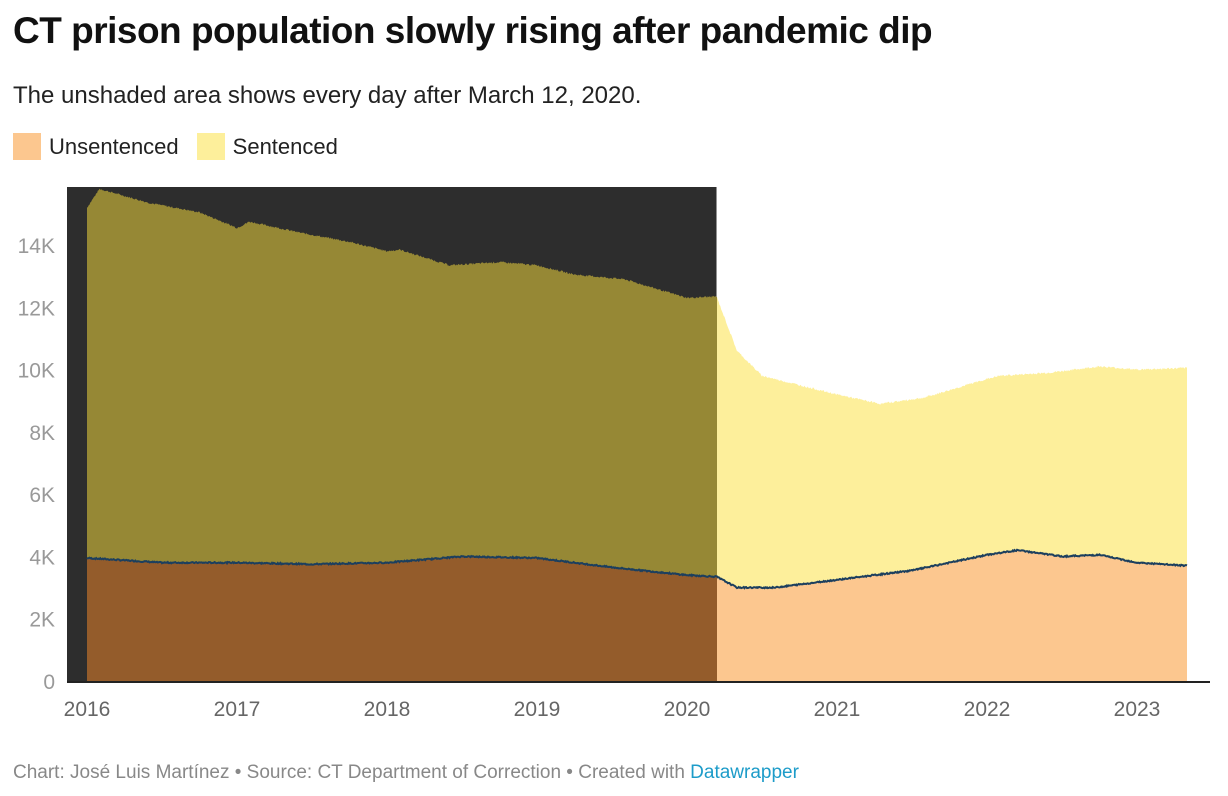  What do you see at coordinates (42, 495) in the screenshot?
I see `y-tick-label: 6K` at bounding box center [42, 495].